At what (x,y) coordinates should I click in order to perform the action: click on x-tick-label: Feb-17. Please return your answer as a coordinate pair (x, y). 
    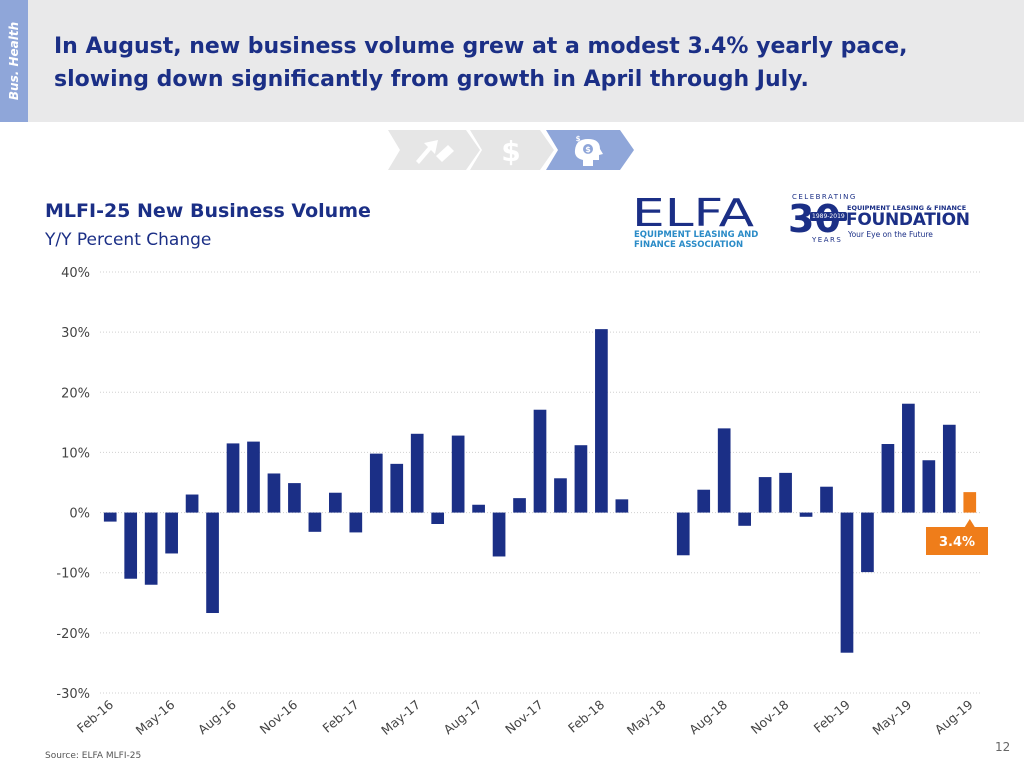
    Looking at the image, I should click on (340, 716).